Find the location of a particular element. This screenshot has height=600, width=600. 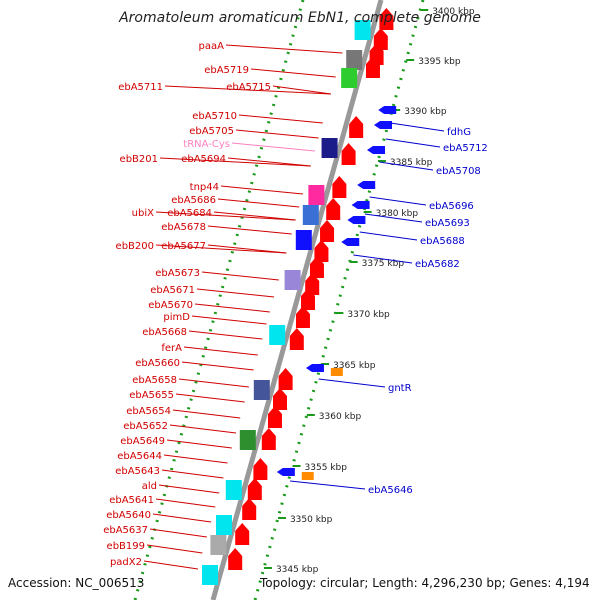

left-gene-label: ebA5684 is located at coordinates (189, 213).